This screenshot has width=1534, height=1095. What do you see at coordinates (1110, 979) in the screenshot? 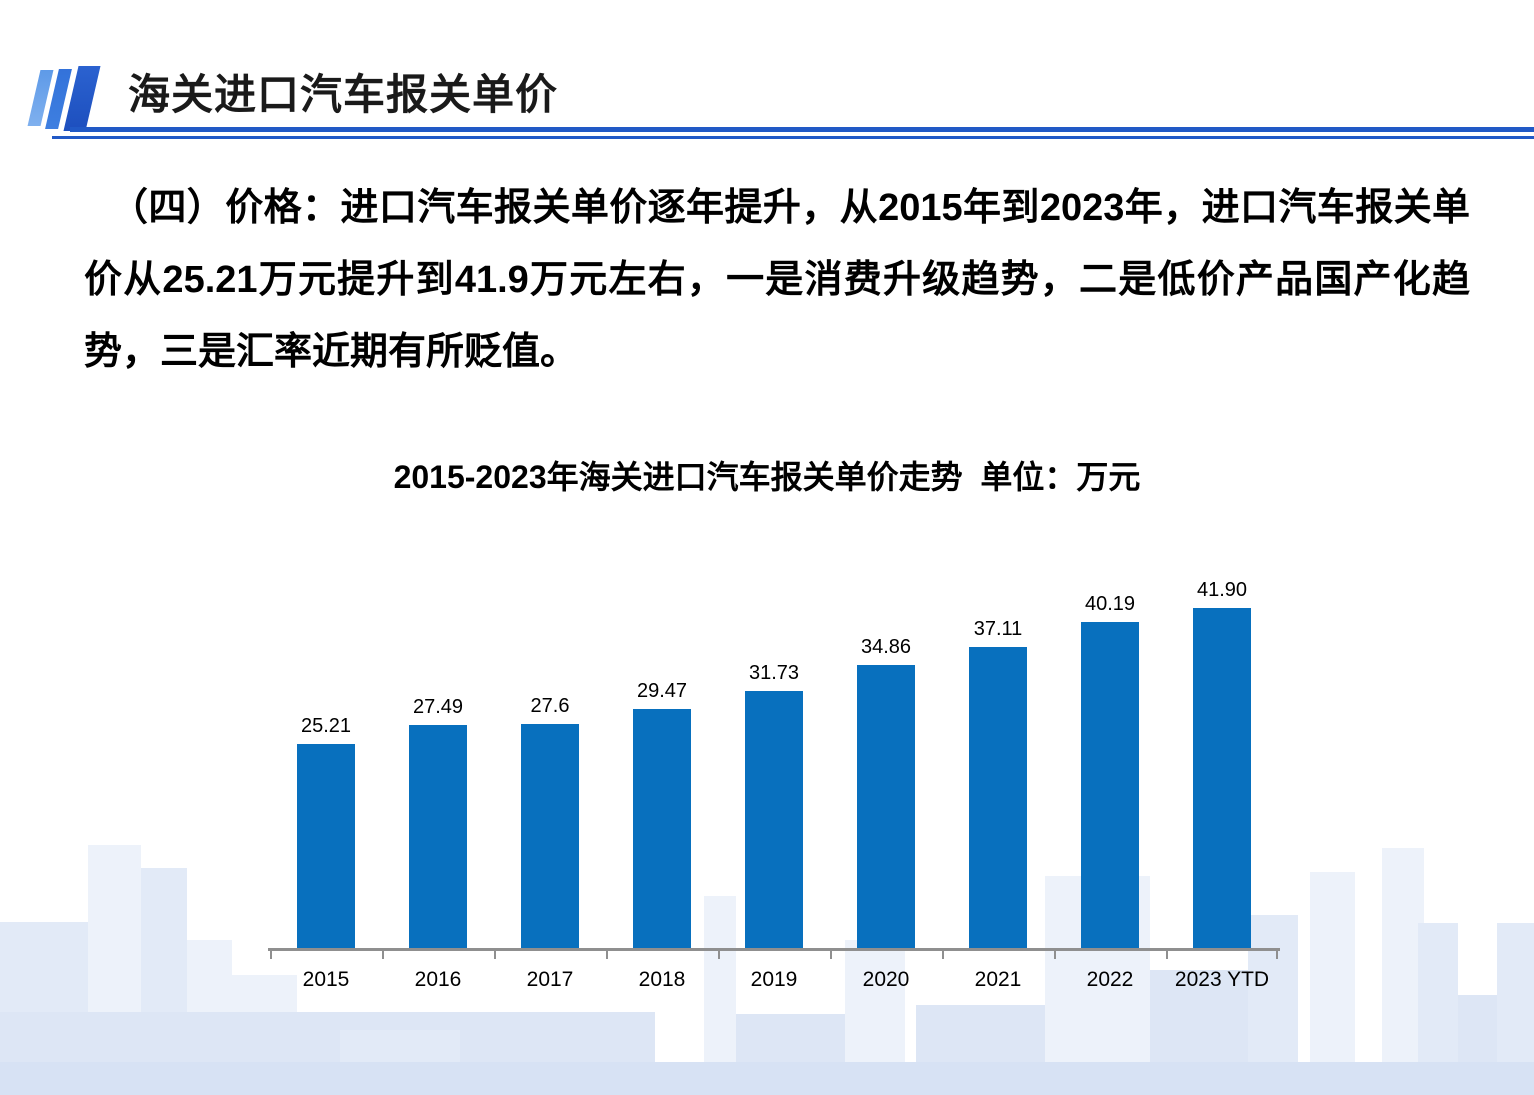
I see `x-axis-label: 2022` at bounding box center [1110, 979].